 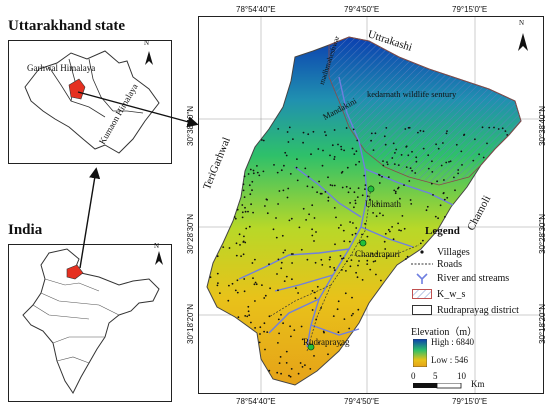 What do you see at coordinates (190, 233) in the screenshot?
I see `left-coord-2: 30°28'30"N` at bounding box center [190, 233].